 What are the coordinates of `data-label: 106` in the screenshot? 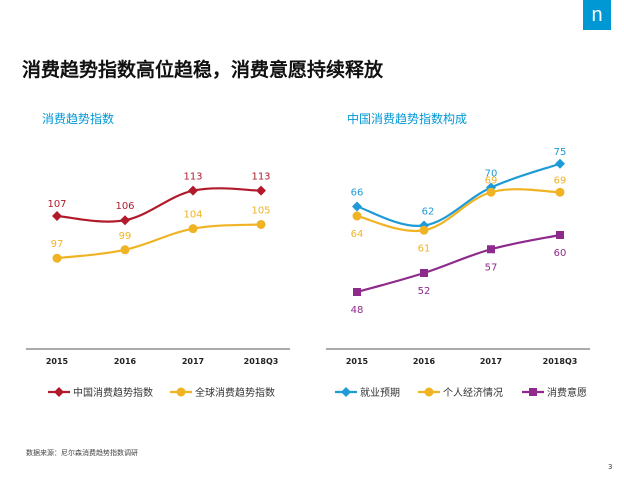 It's located at (124, 206).